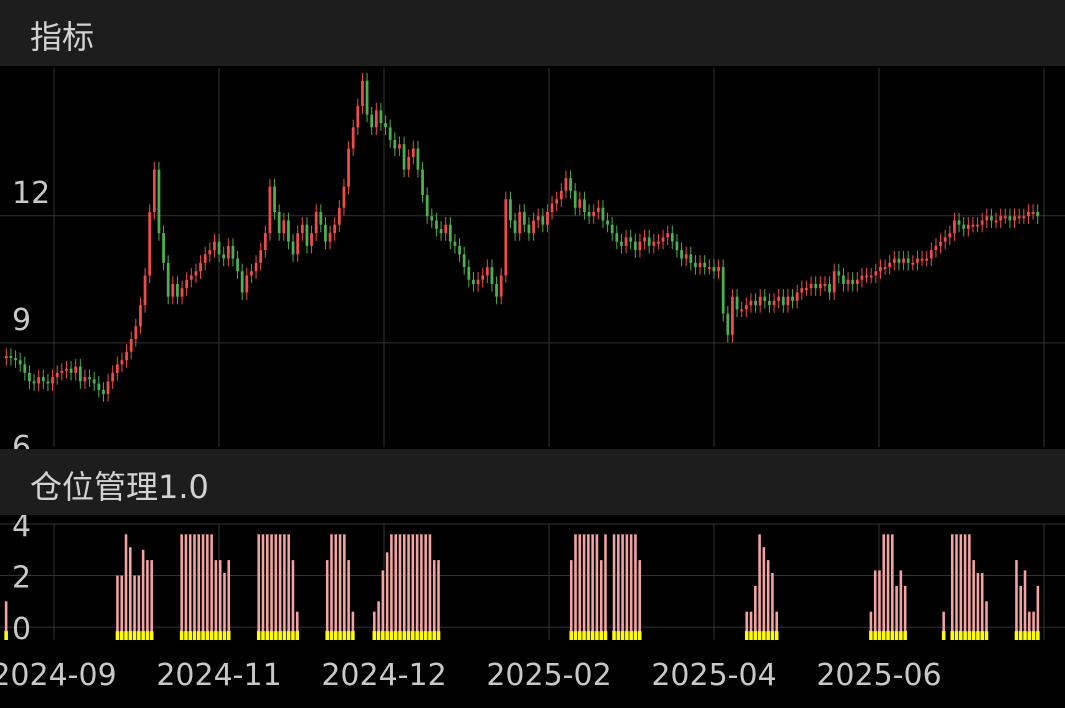  Describe the element at coordinates (21, 526) in the screenshot. I see `position-tick-label: 4` at that location.